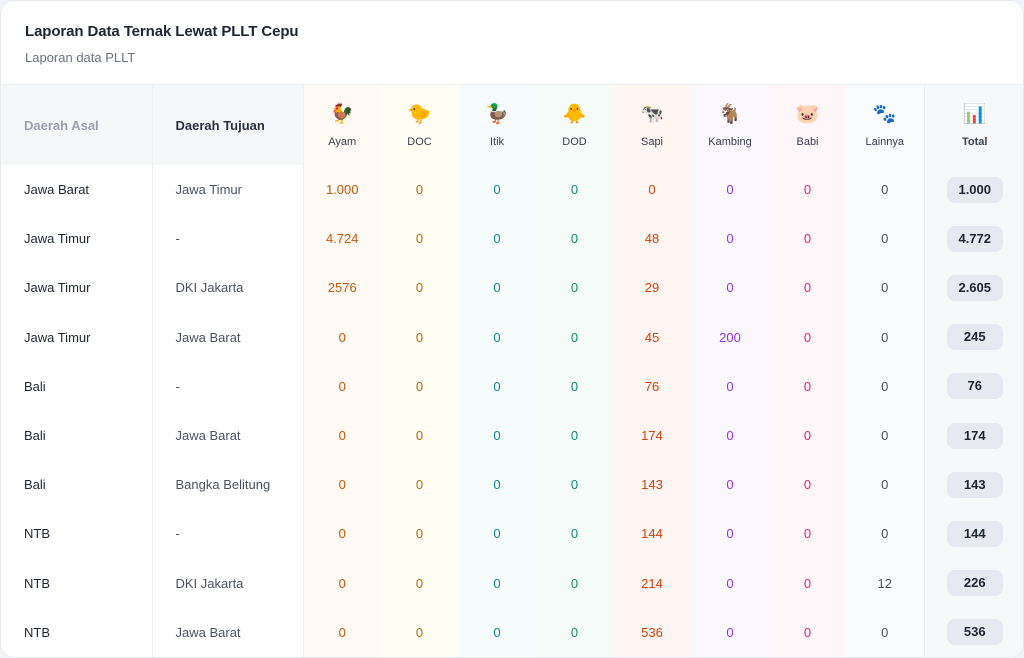 The height and width of the screenshot is (658, 1024). What do you see at coordinates (974, 583) in the screenshot?
I see `total-badge: 226` at bounding box center [974, 583].